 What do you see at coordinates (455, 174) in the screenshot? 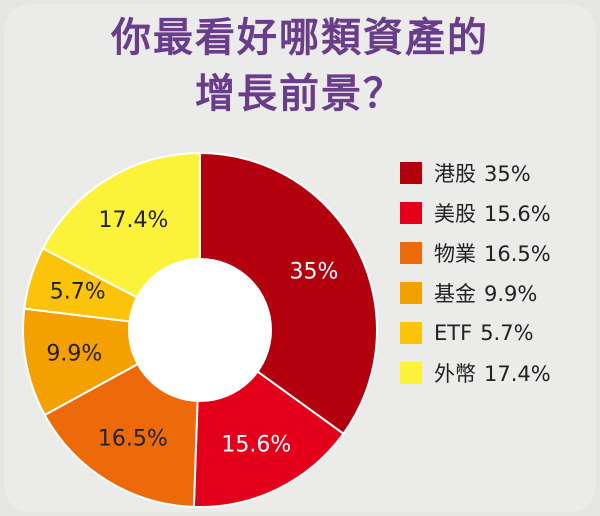
I see `legend-label-hk-stocks: 港股` at bounding box center [455, 174].